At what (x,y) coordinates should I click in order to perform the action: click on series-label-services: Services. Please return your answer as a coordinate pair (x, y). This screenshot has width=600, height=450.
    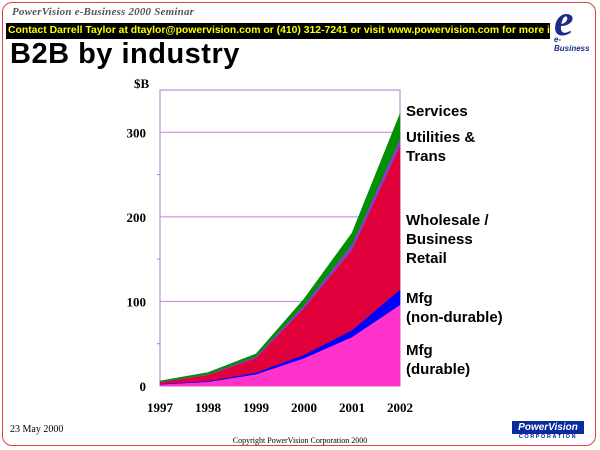
    Looking at the image, I should click on (437, 111).